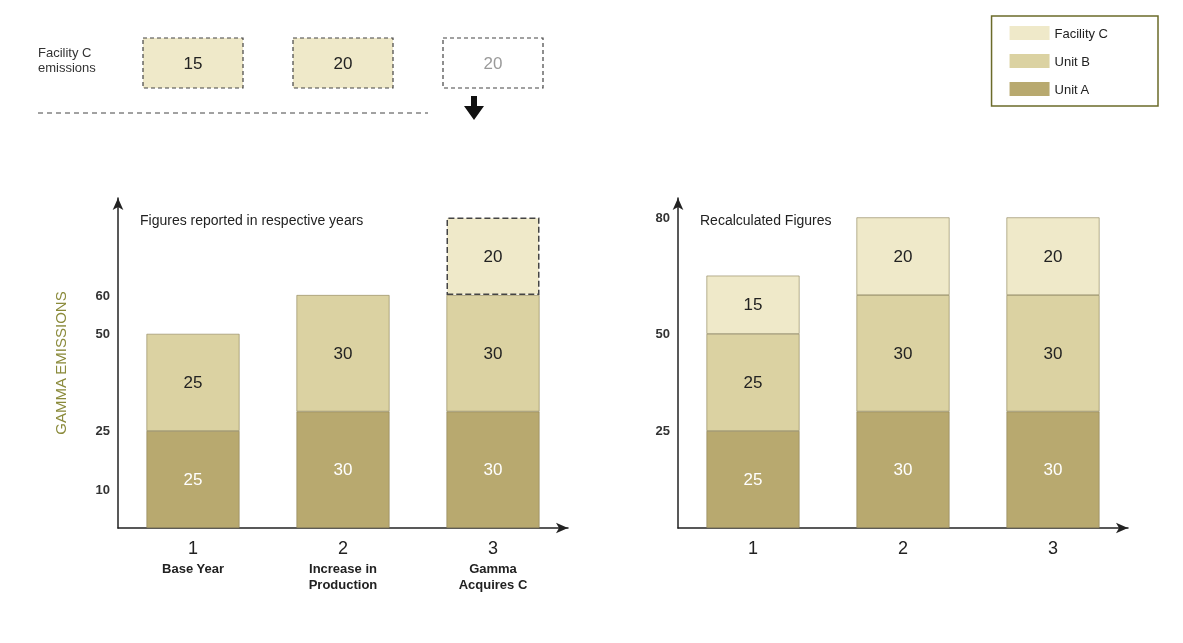 The image size is (1183, 643). Describe the element at coordinates (193, 63) in the screenshot. I see `text: 15` at that location.